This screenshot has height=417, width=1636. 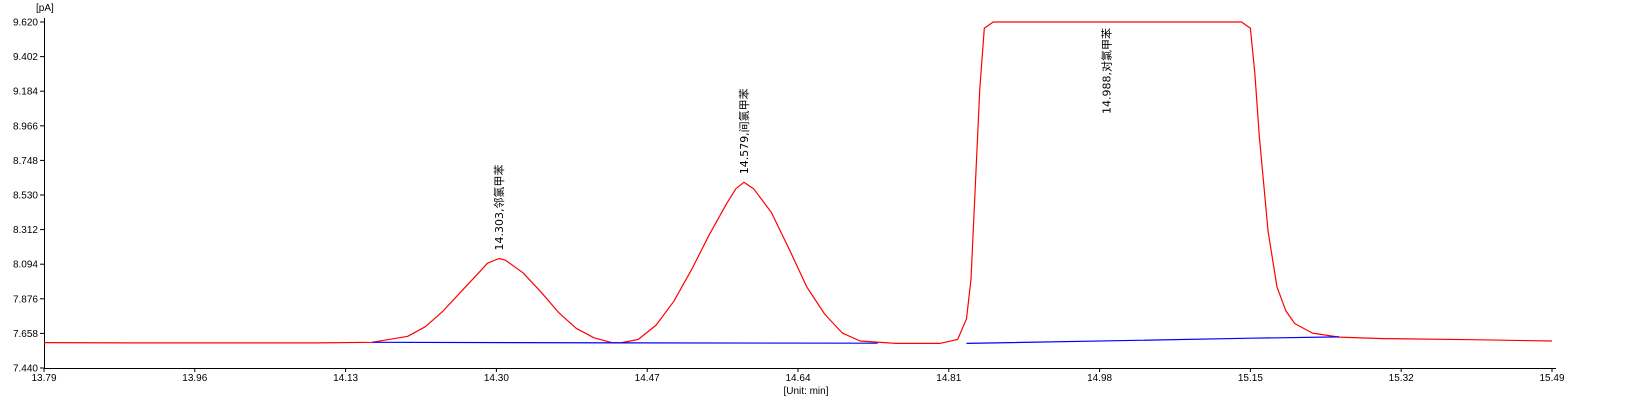 What do you see at coordinates (194, 378) in the screenshot?
I see `x-tick-label: 13.96` at bounding box center [194, 378].